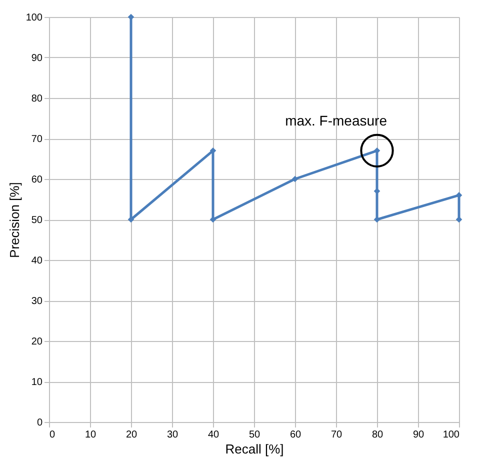  What do you see at coordinates (254, 449) in the screenshot?
I see `x-axis-title: Recall [%]` at bounding box center [254, 449].